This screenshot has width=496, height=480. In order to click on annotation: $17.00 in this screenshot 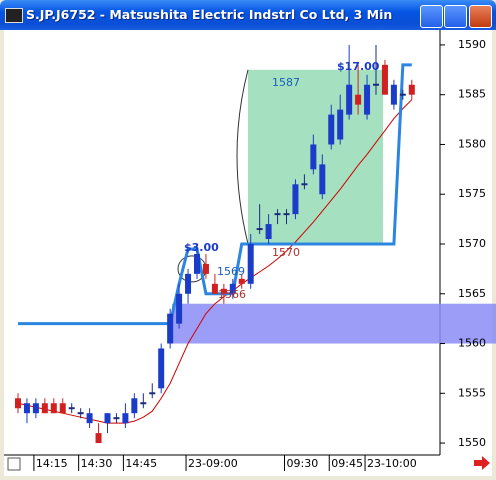, I will do `click(358, 66)`.